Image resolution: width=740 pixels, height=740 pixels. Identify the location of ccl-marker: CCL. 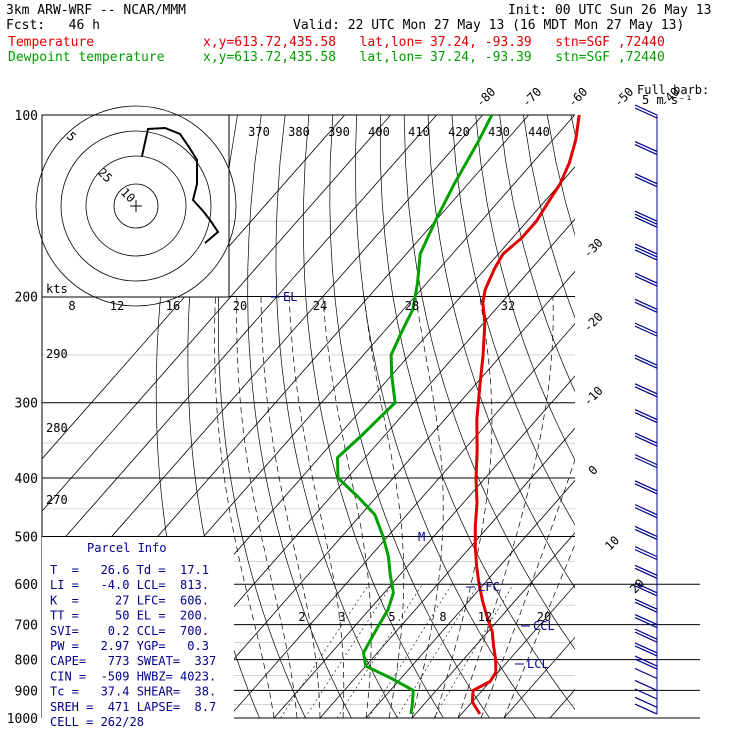
(544, 626).